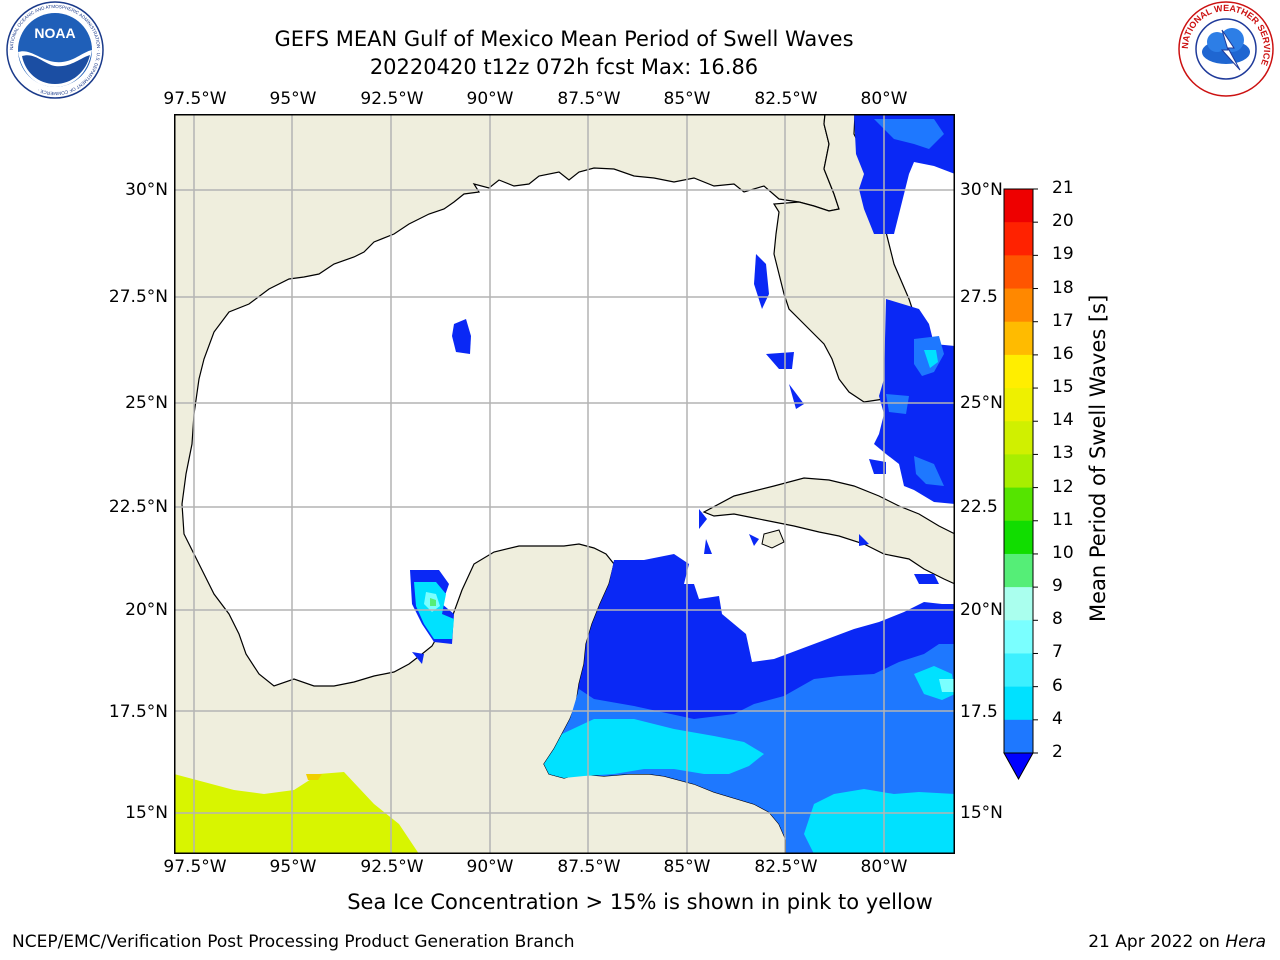  Describe the element at coordinates (1063, 486) in the screenshot. I see `colorbar-tick-label: 12` at that location.